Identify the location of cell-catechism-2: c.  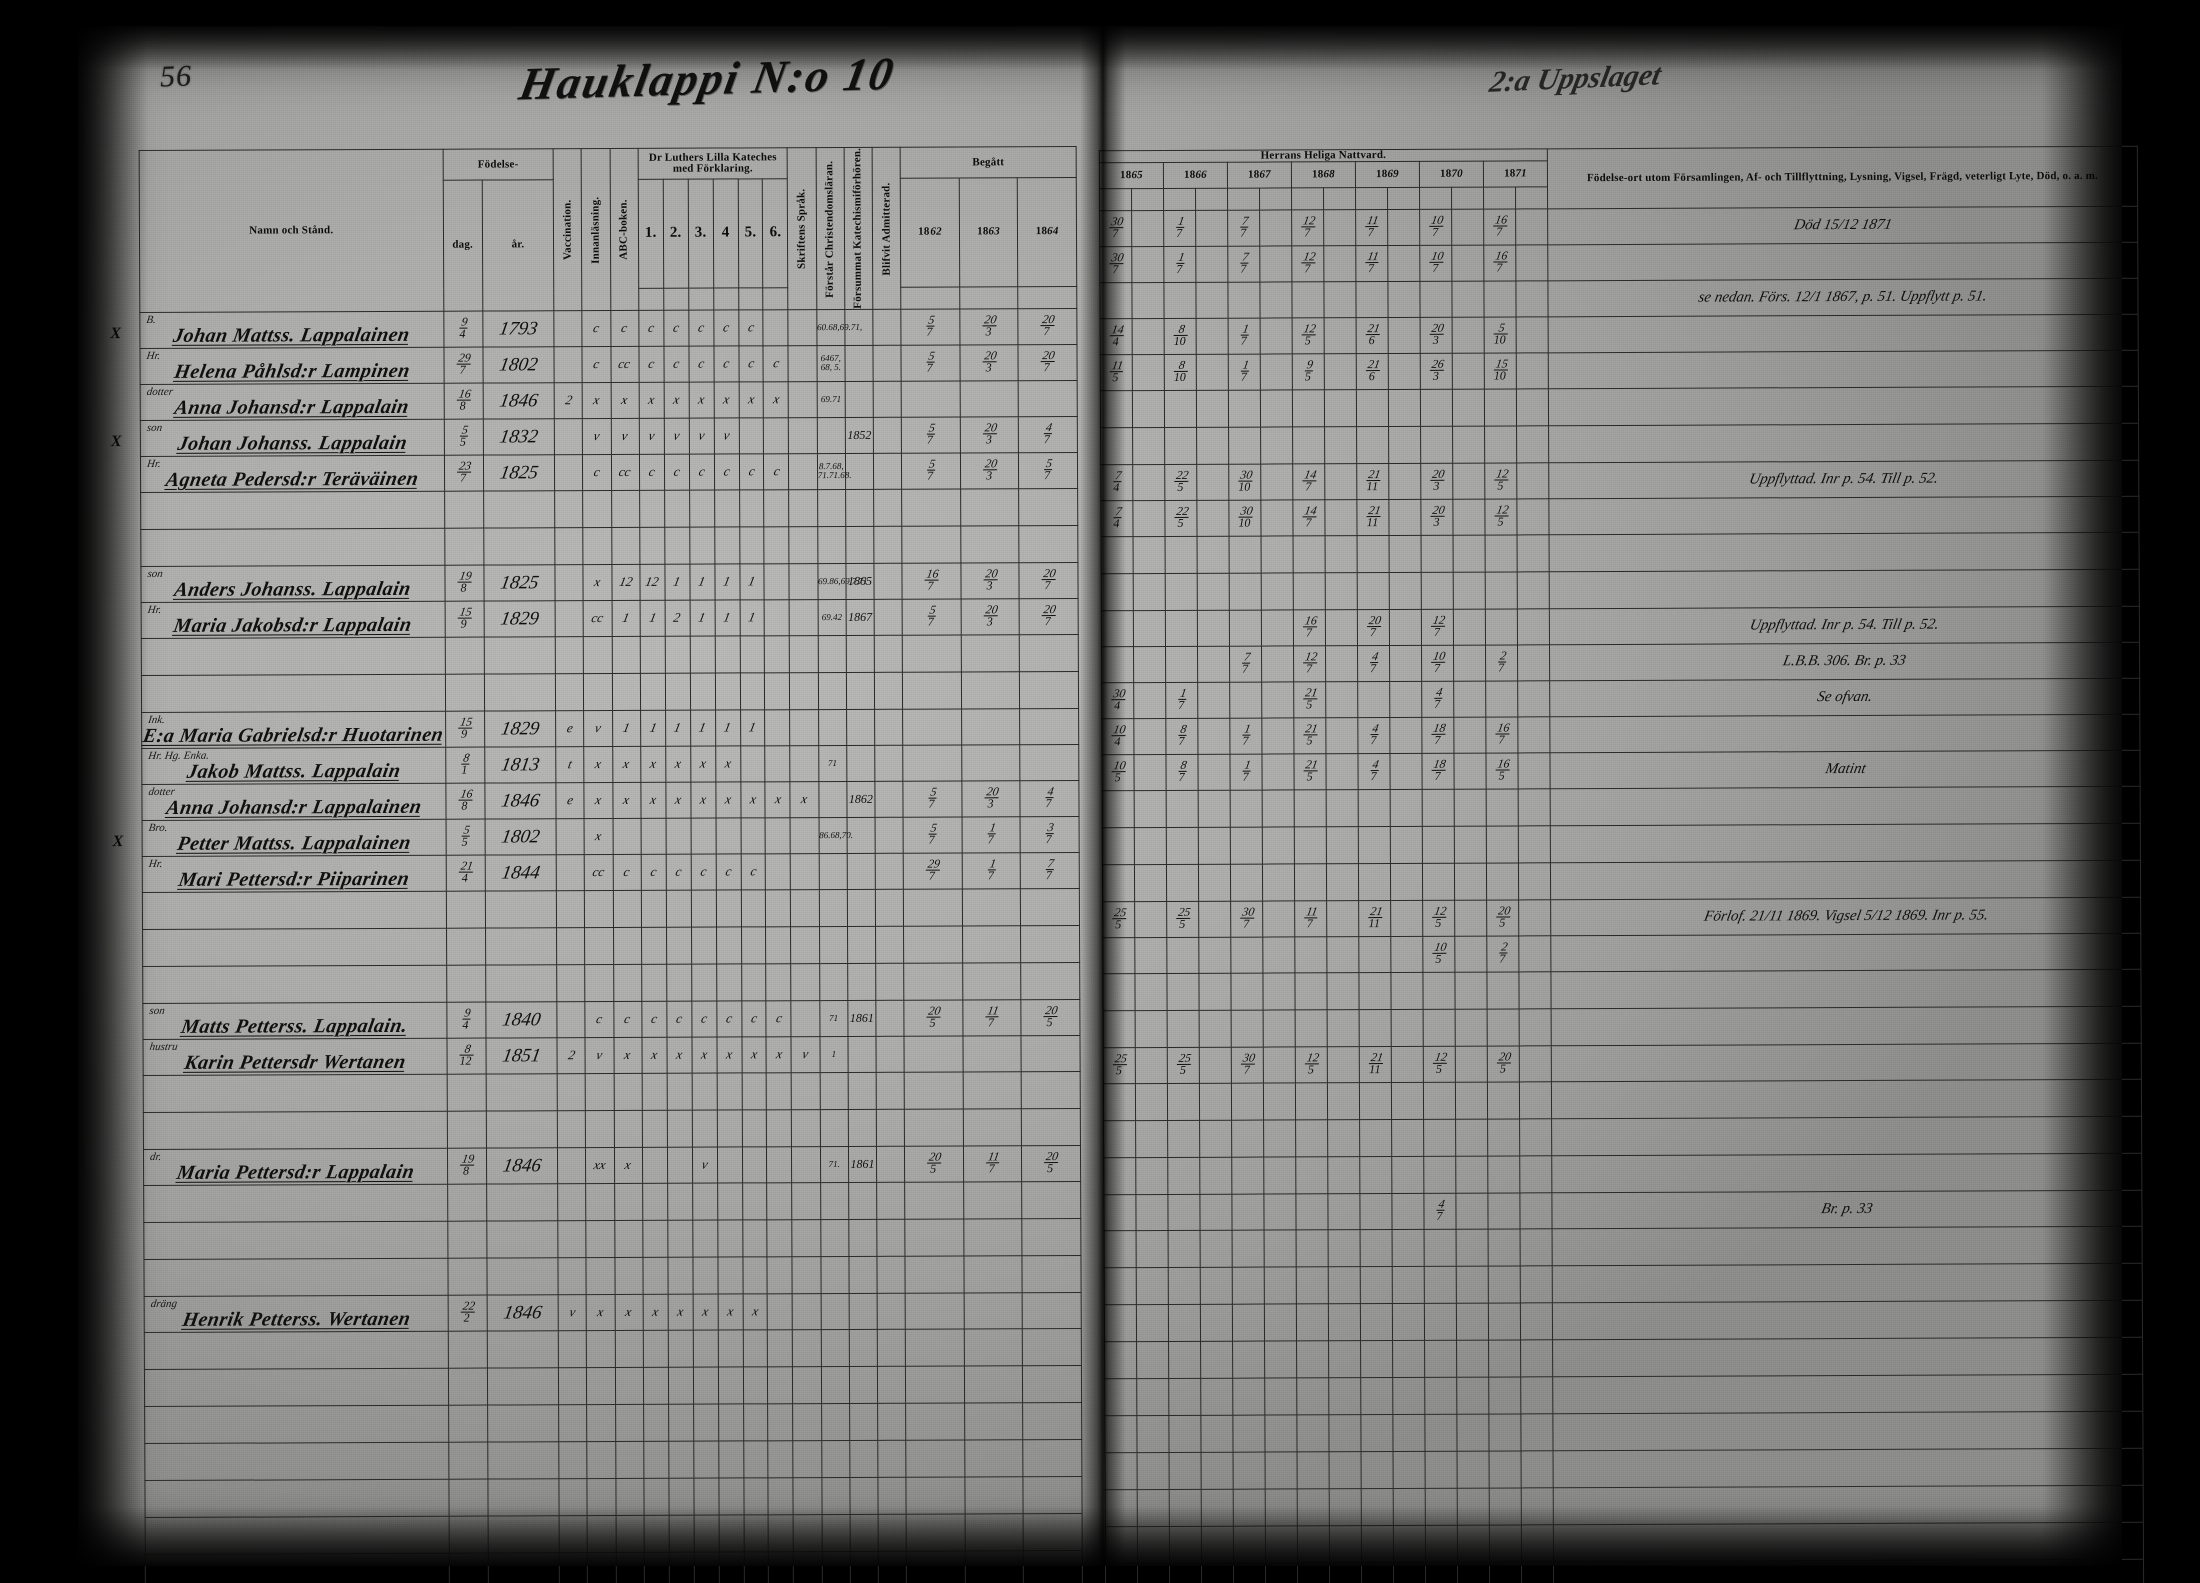
(678, 872).